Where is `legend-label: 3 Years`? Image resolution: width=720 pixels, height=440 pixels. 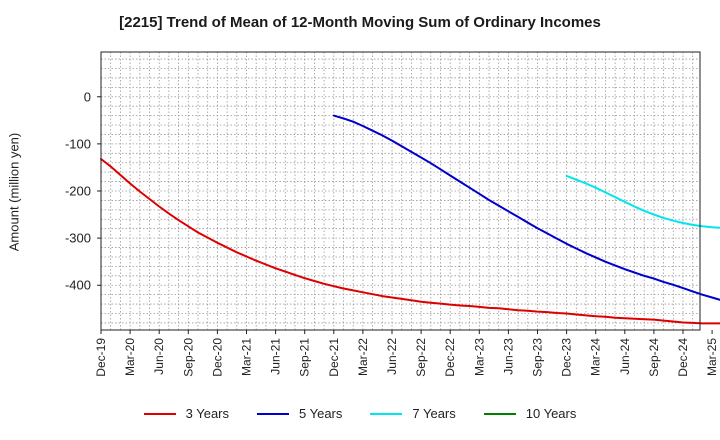
legend-label: 3 Years is located at coordinates (207, 413).